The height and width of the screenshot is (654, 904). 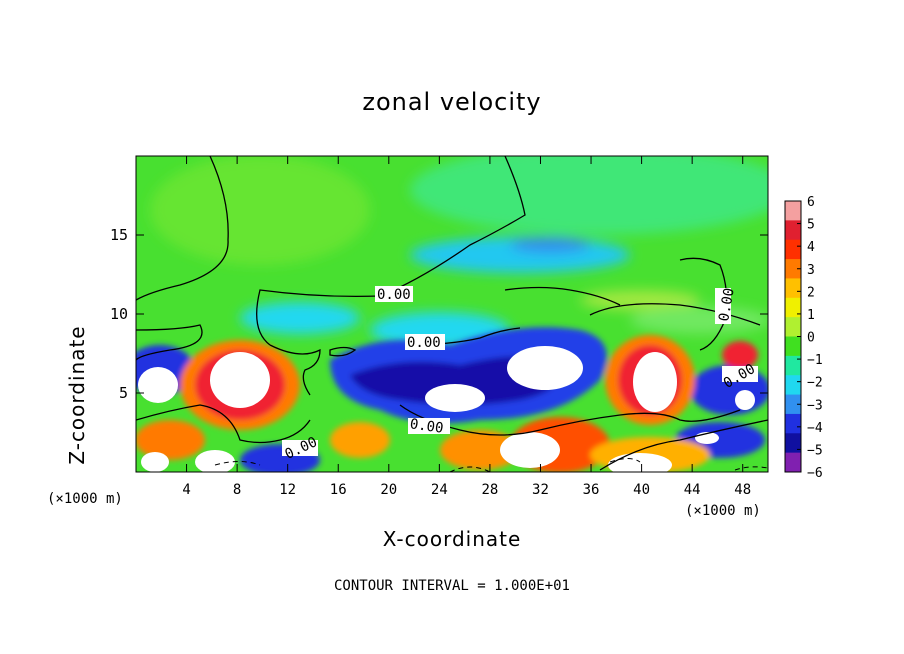 What do you see at coordinates (815, 405) in the screenshot?
I see `colorbar-tick-label: −3` at bounding box center [815, 405].